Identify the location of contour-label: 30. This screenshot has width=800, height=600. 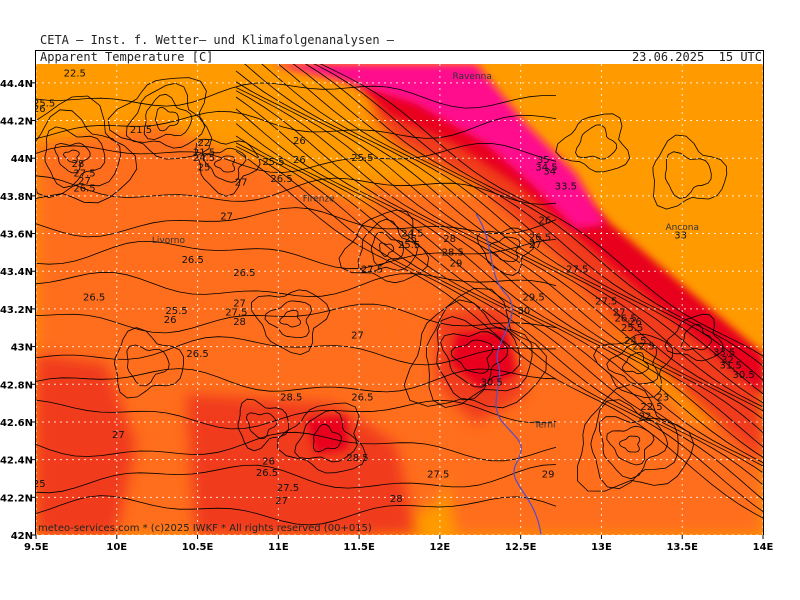
(524, 311).